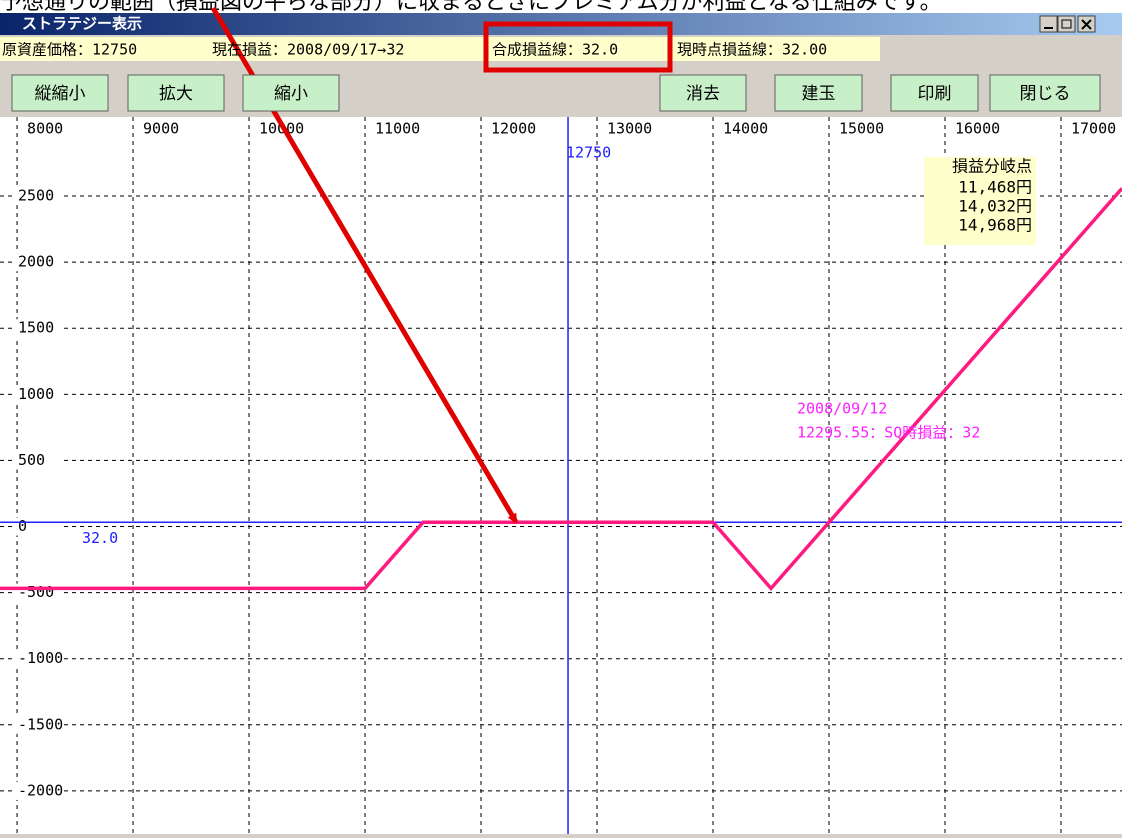 The height and width of the screenshot is (838, 1122). Describe the element at coordinates (1048, 24) in the screenshot. I see `minimize` at that location.